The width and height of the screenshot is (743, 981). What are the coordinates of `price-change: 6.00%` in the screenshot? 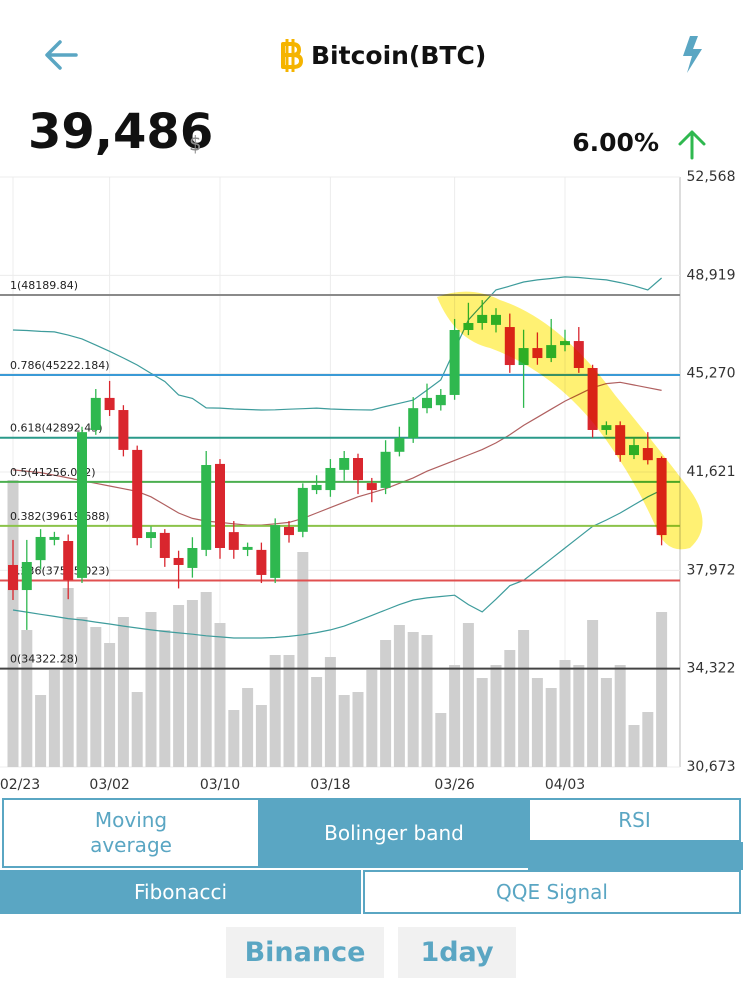 It's located at (615, 142).